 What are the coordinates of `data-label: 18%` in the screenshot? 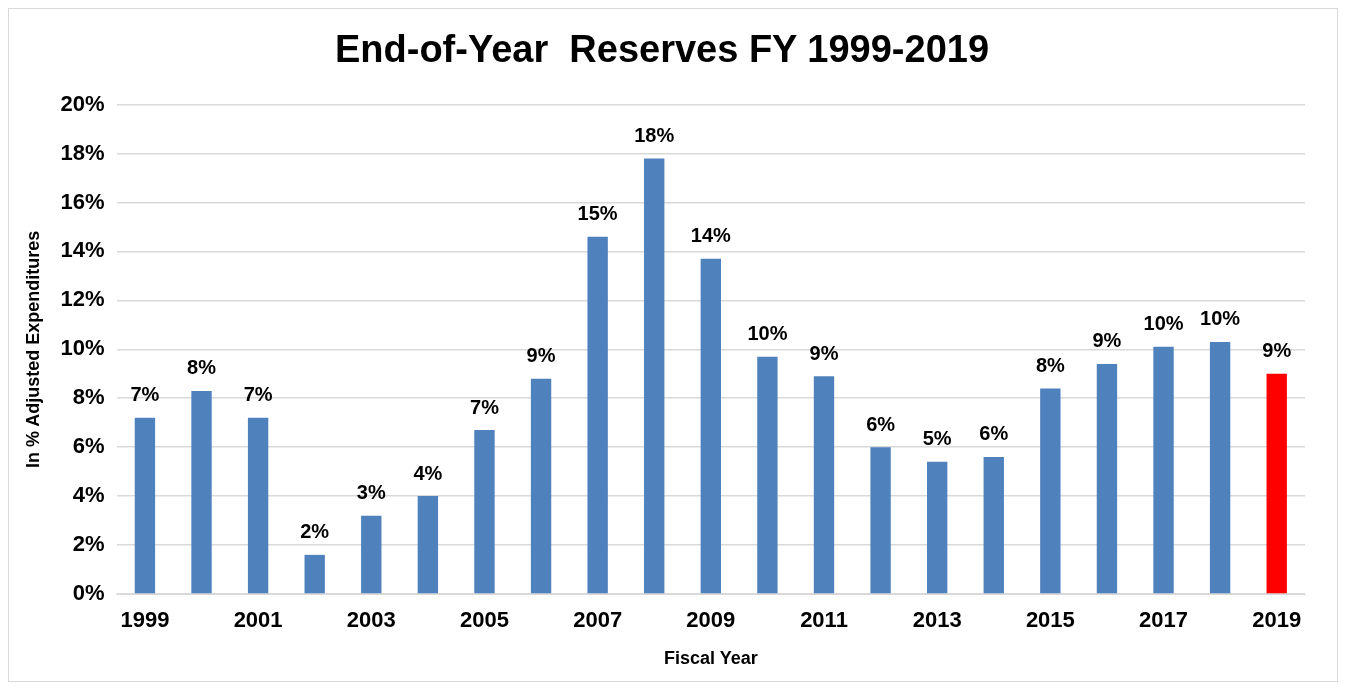 It's located at (654, 134).